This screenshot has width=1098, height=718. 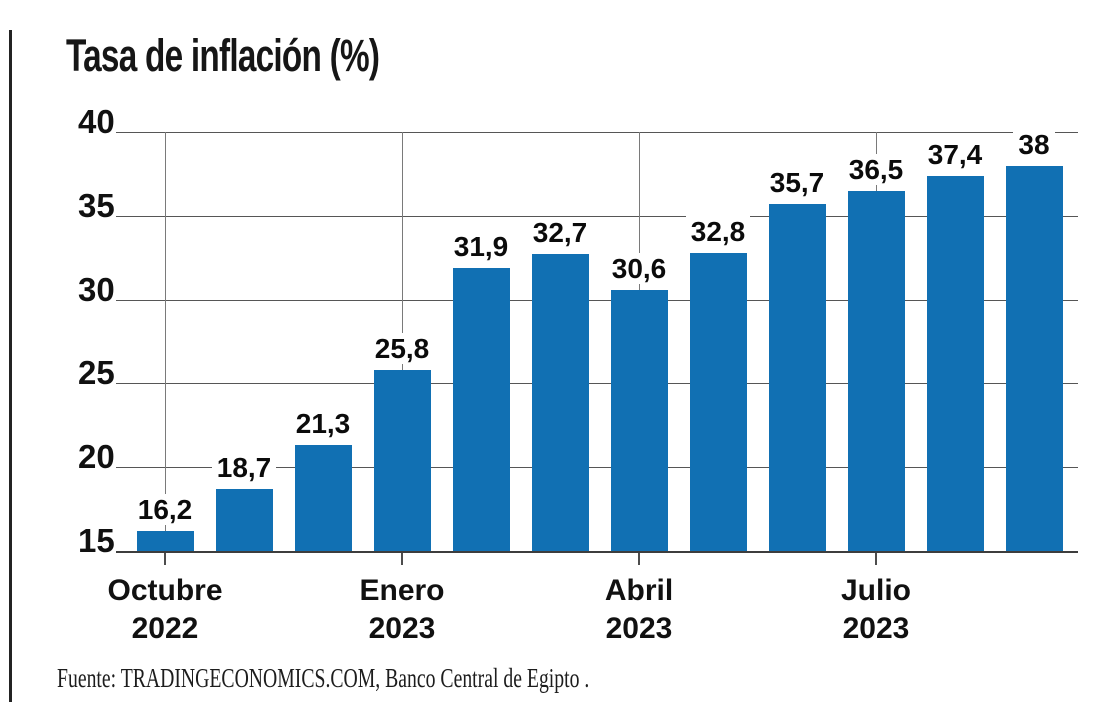 I want to click on x-axis-tick-label-line: 2022, so click(x=165, y=628).